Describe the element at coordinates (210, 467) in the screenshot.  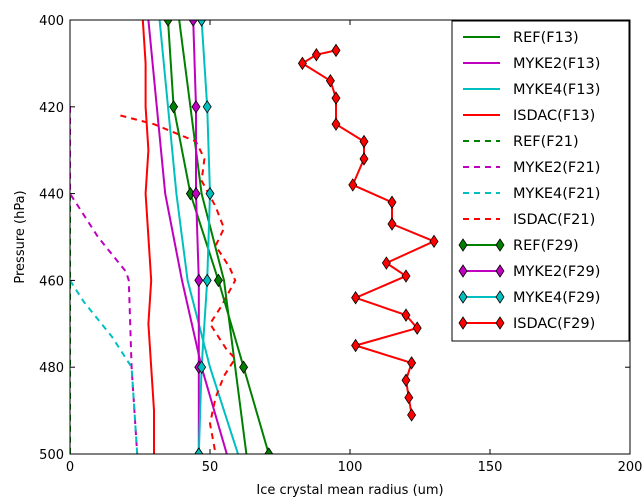
I see `x-tick-label: 50` at that location.